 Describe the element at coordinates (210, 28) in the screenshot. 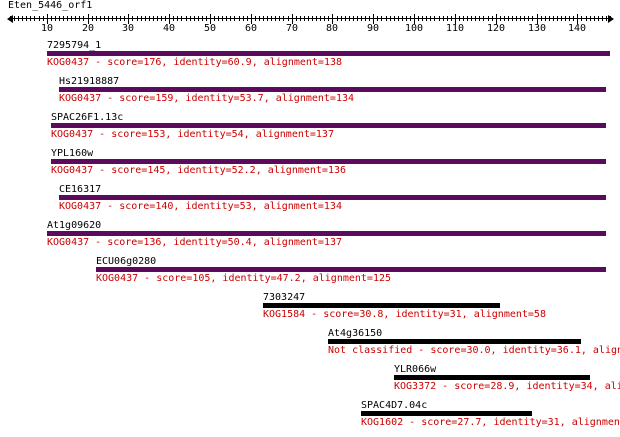

I see `ruler-tick-label: 50` at that location.